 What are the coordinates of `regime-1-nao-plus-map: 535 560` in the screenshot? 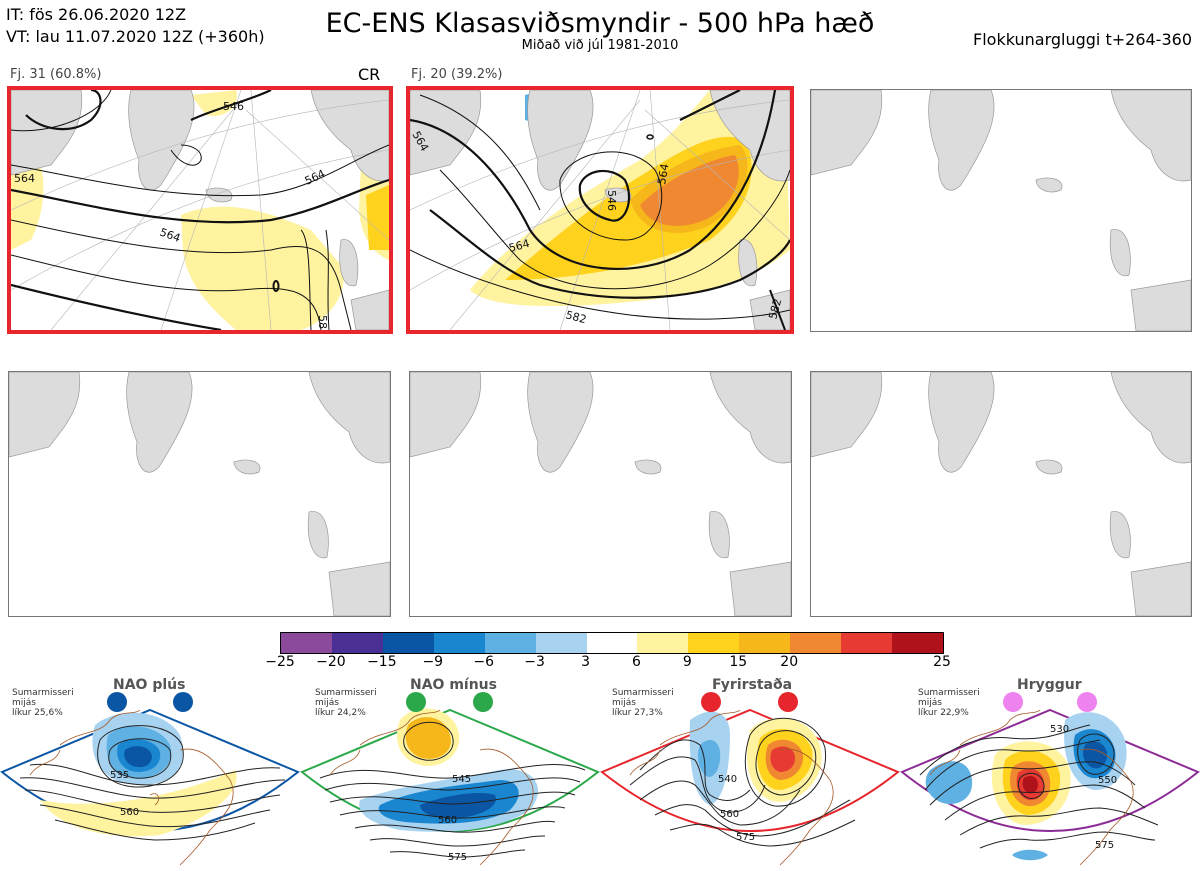 It's located at (150, 780).